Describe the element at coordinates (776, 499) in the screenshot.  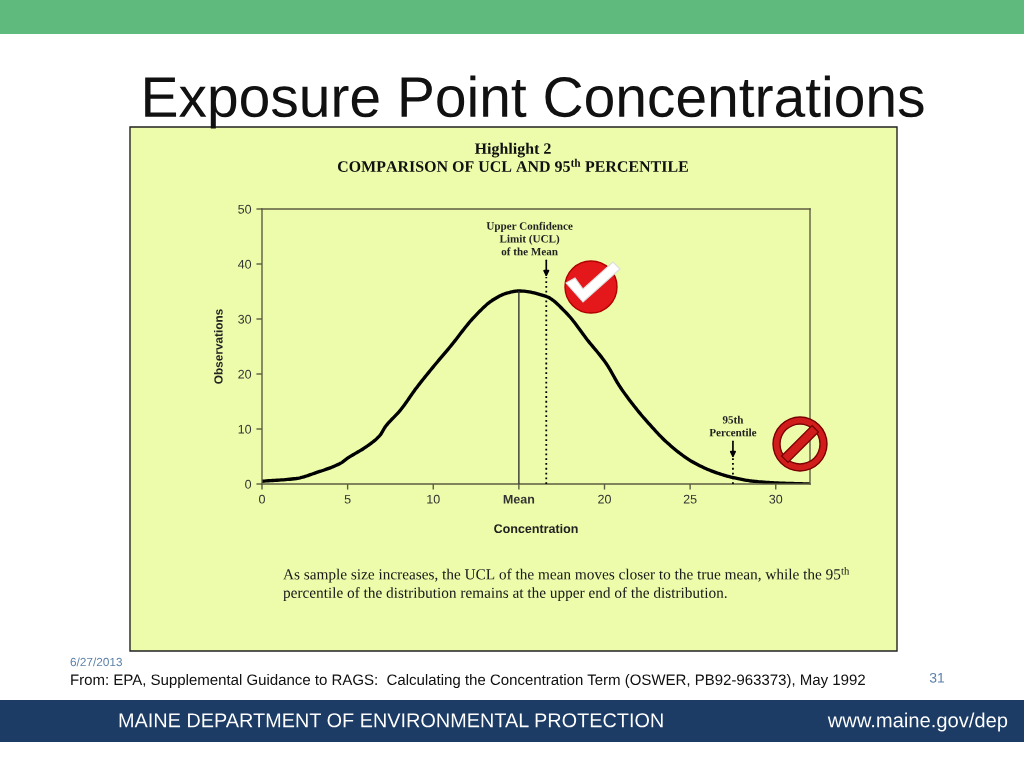
I see `x-tick-label: 30` at that location.